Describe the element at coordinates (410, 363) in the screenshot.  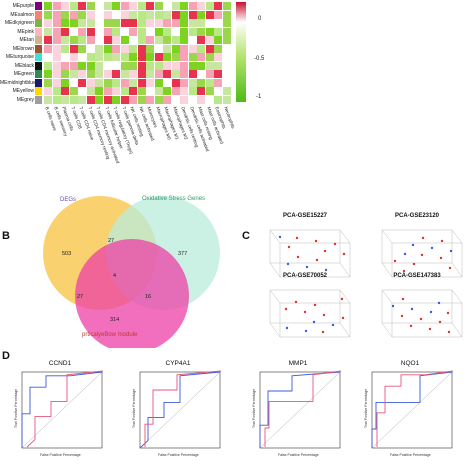
I see `roc-title: NQO1` at that location.